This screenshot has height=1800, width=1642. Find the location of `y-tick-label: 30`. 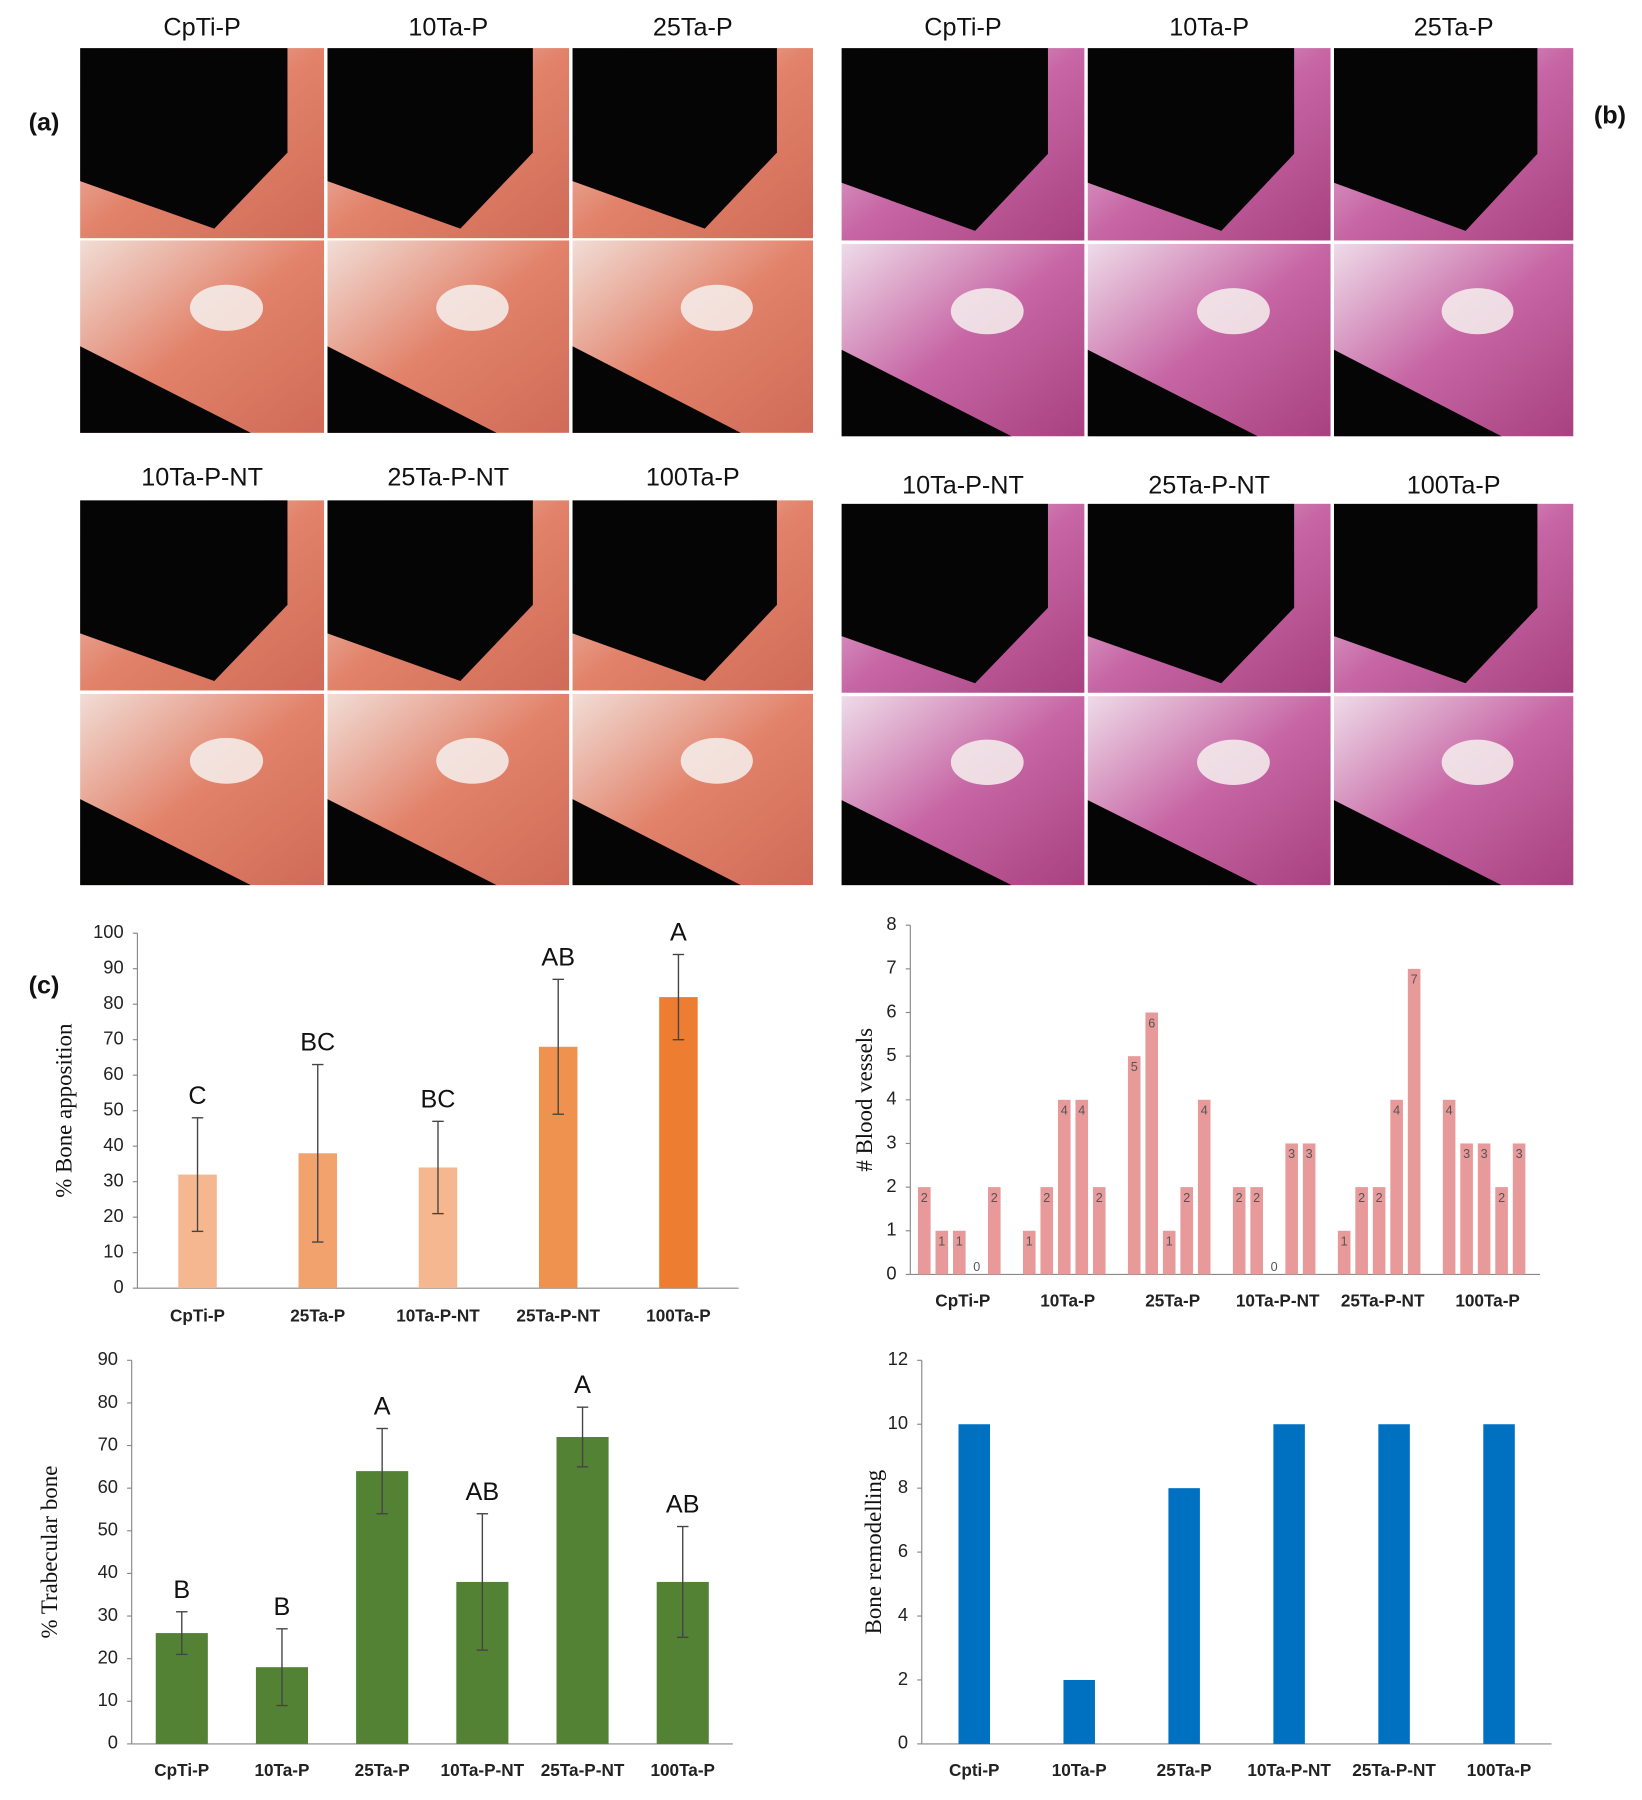

y-tick-label: 30 is located at coordinates (108, 1614).